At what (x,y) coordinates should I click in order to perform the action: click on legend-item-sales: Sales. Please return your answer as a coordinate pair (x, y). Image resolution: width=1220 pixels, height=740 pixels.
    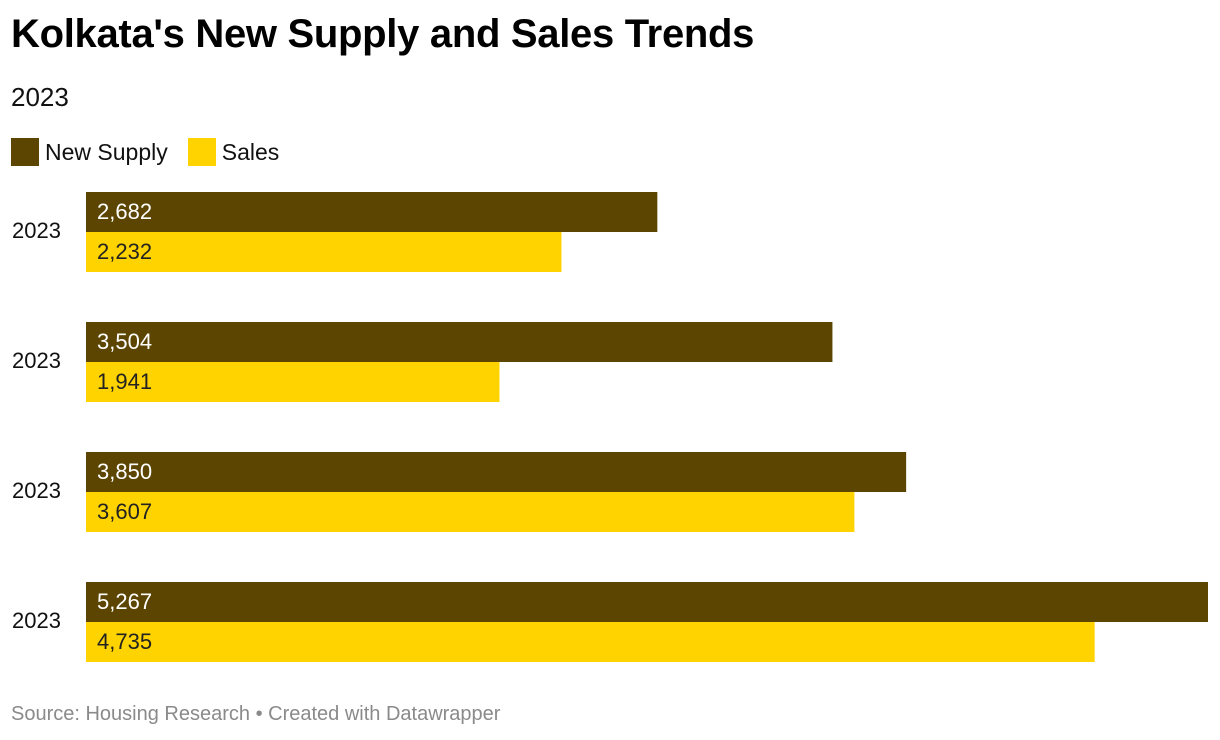
    Looking at the image, I should click on (233, 152).